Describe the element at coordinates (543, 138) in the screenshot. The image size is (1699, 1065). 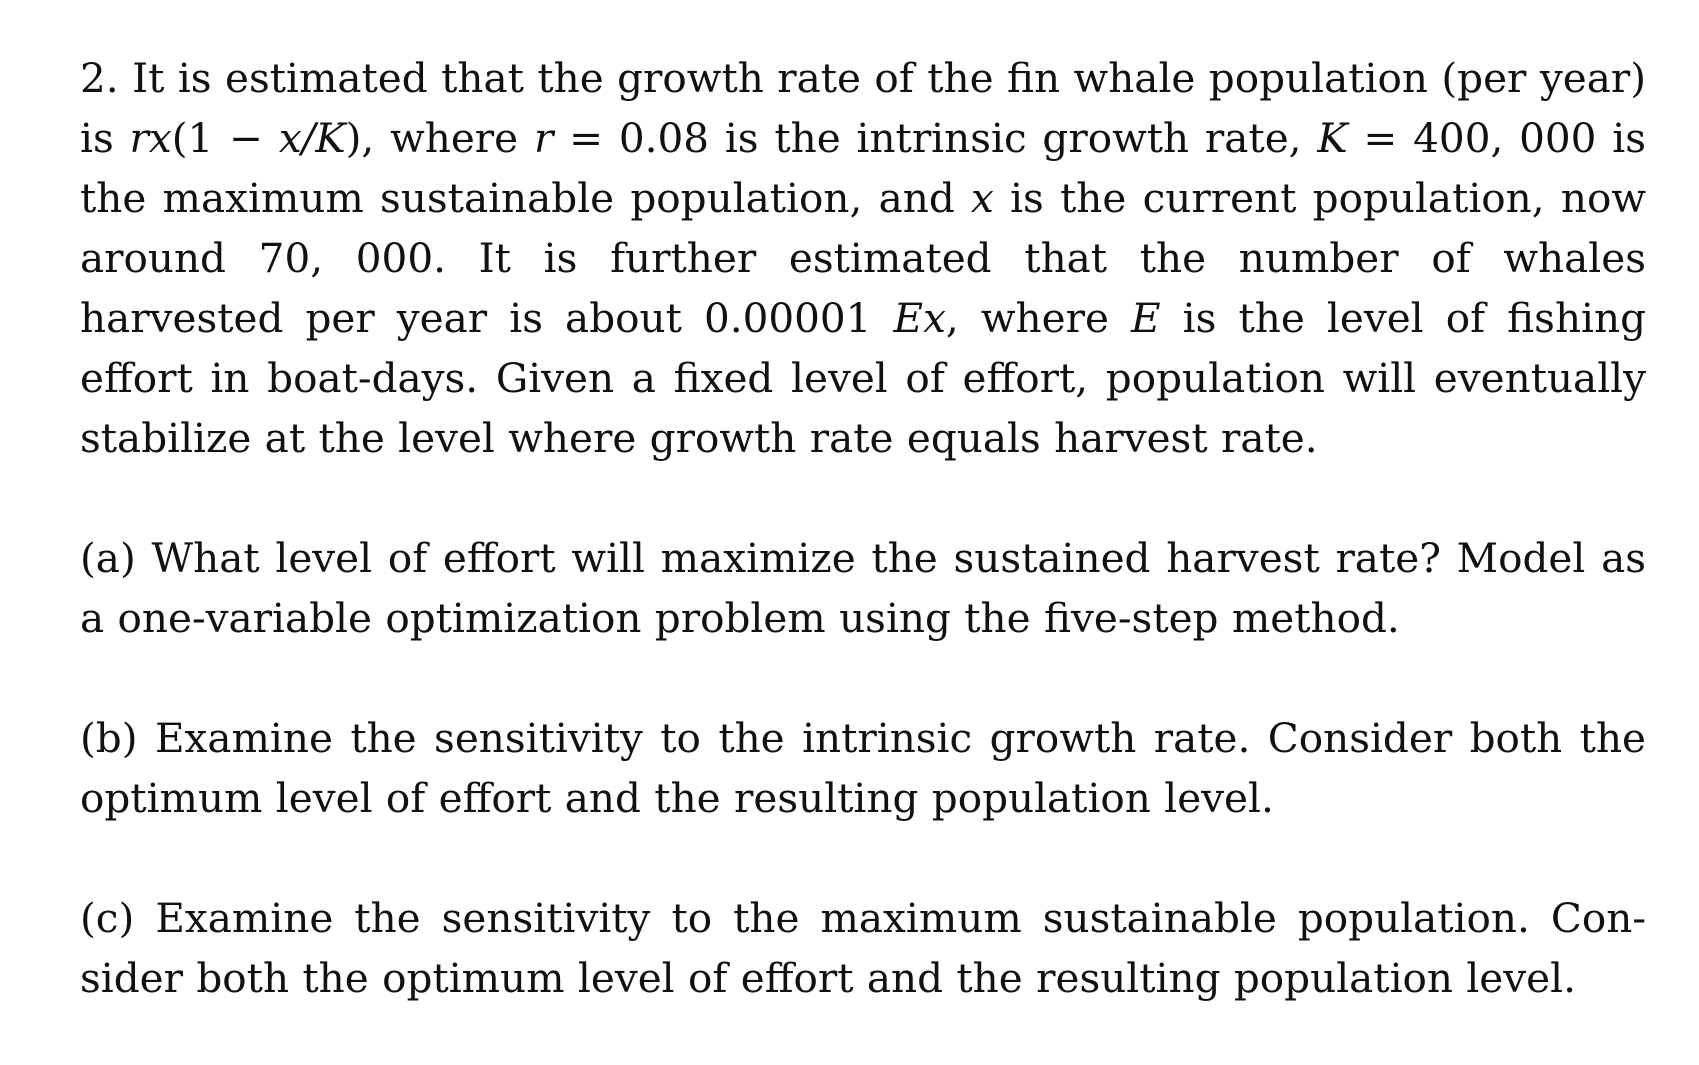
I see `math-r: r` at that location.